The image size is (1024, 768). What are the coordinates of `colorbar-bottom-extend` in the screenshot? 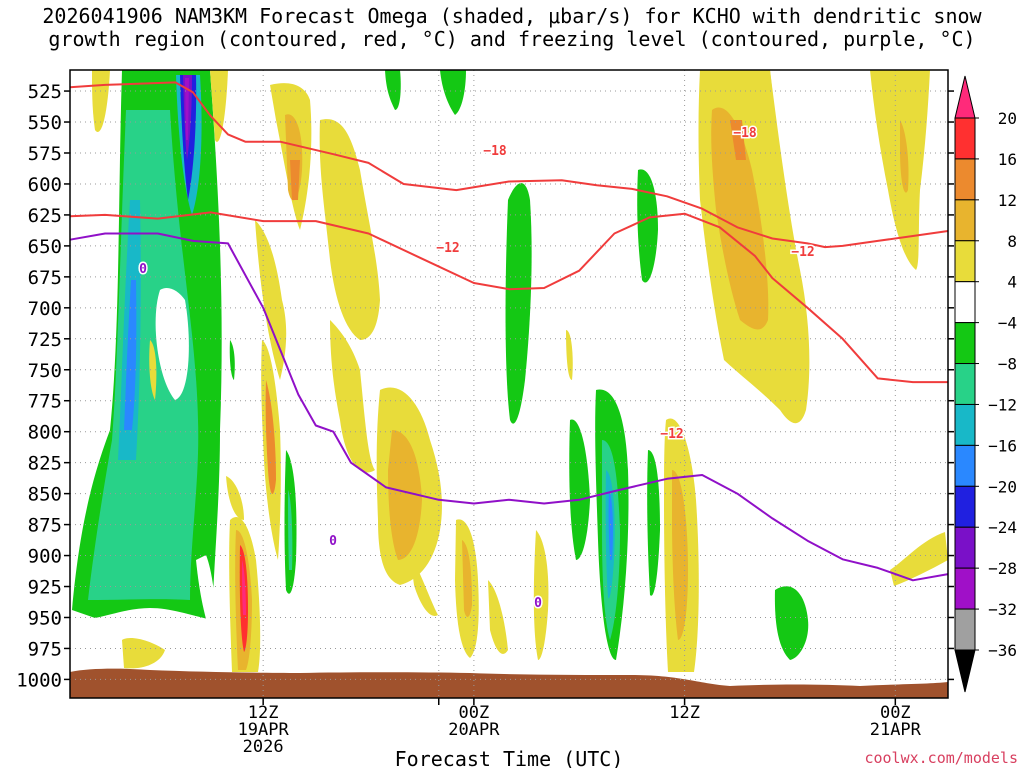 It's located at (965, 671).